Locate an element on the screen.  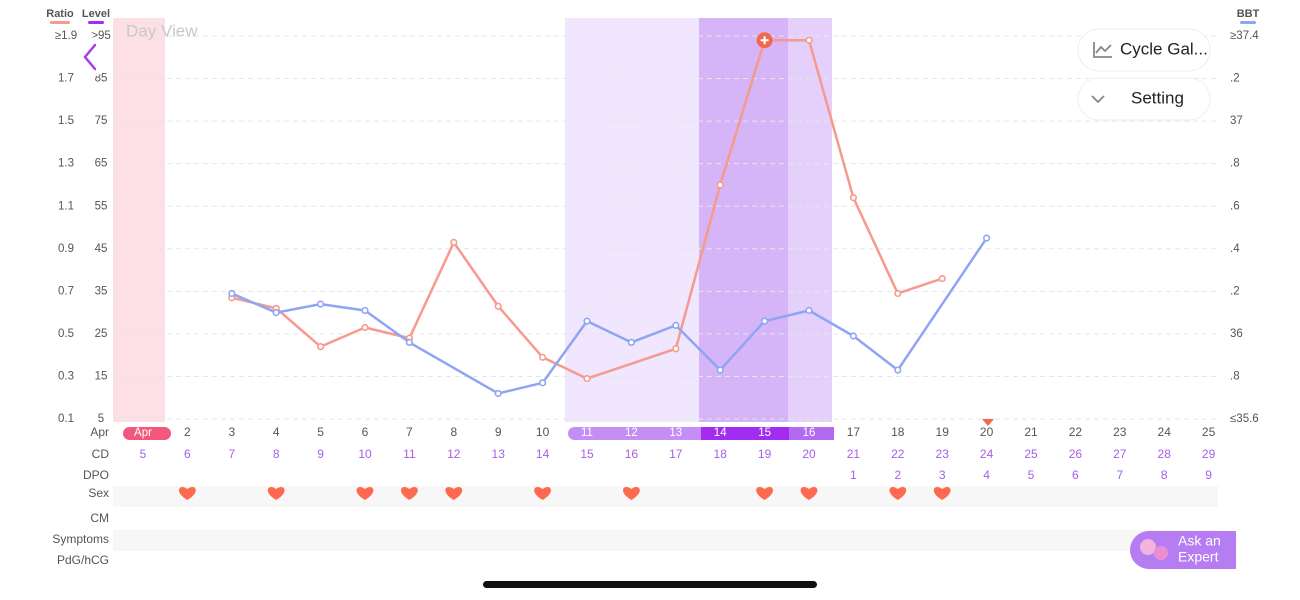
date-label: 16 is located at coordinates (809, 433).